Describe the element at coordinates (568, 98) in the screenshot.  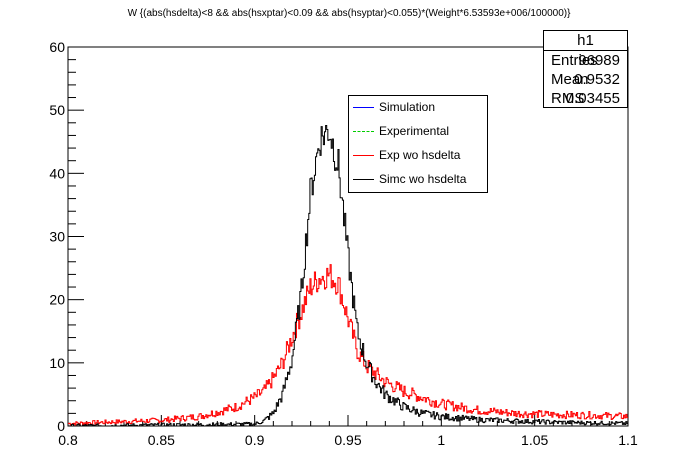
I see `stats-label: RMS` at that location.